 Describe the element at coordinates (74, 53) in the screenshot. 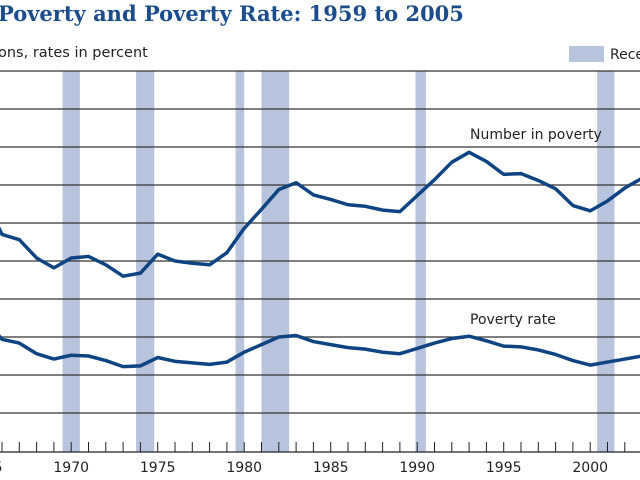

I see `chart-subtitle: ons, rates in percent` at that location.